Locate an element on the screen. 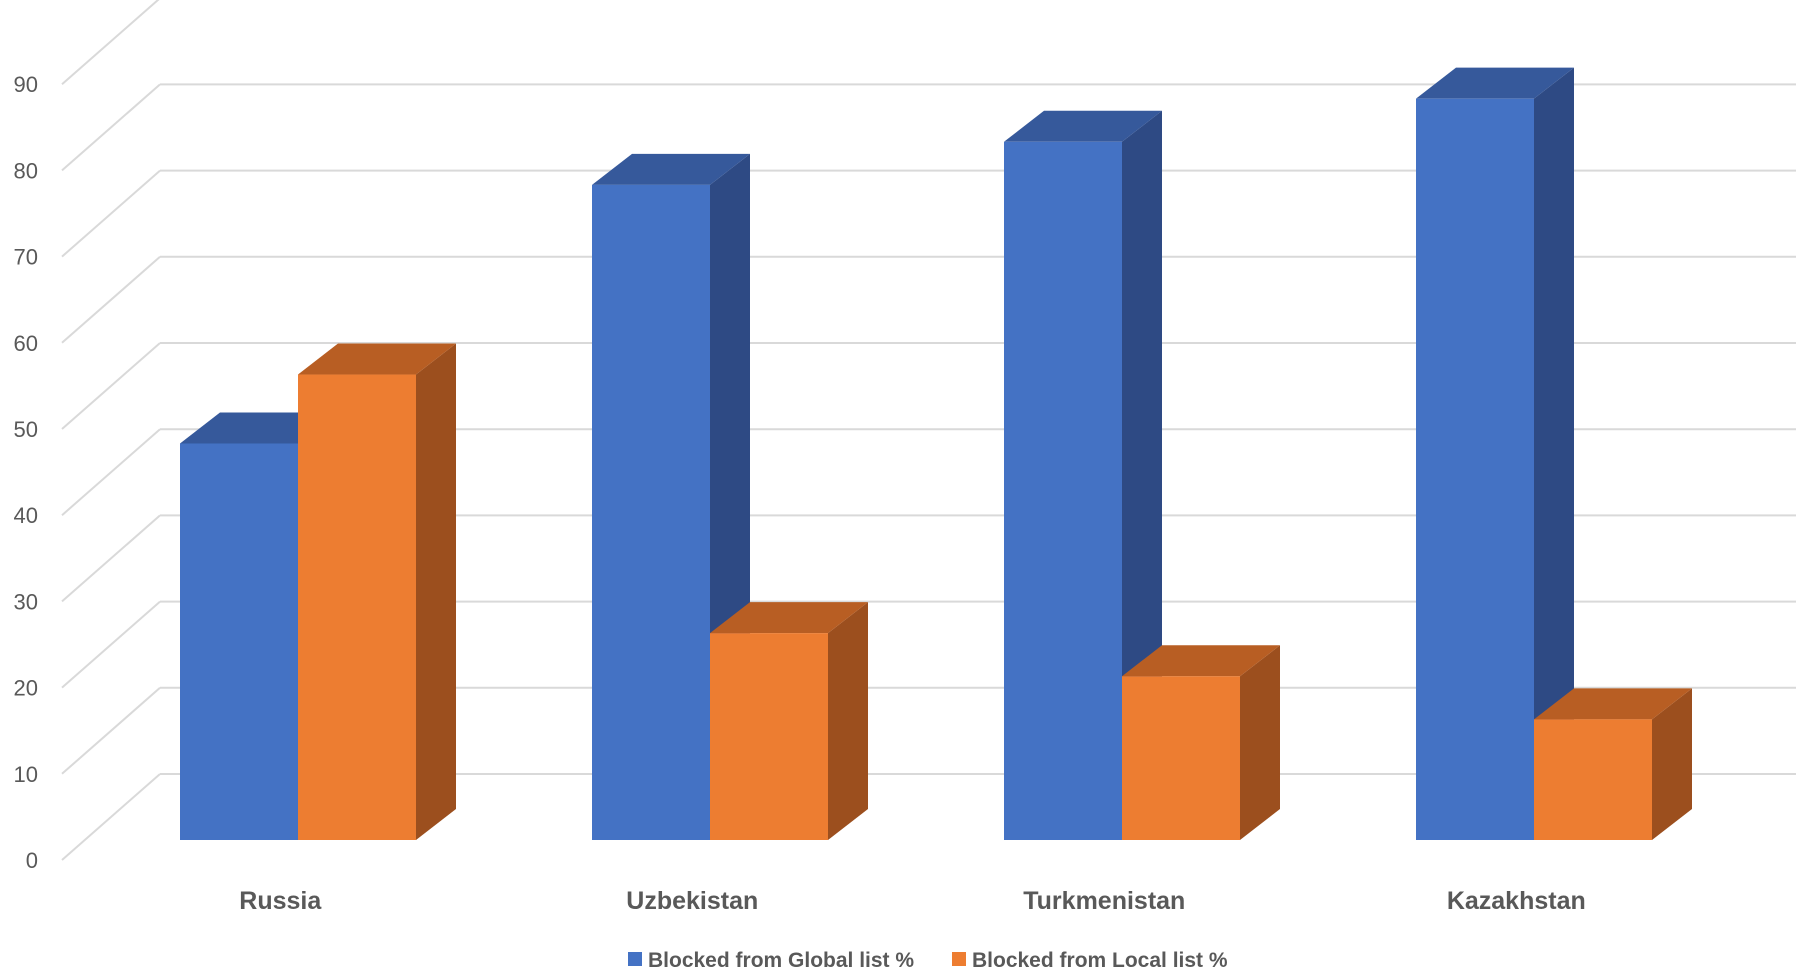 The image size is (1796, 976). legend-item: Blocked from Global list % is located at coordinates (771, 960).